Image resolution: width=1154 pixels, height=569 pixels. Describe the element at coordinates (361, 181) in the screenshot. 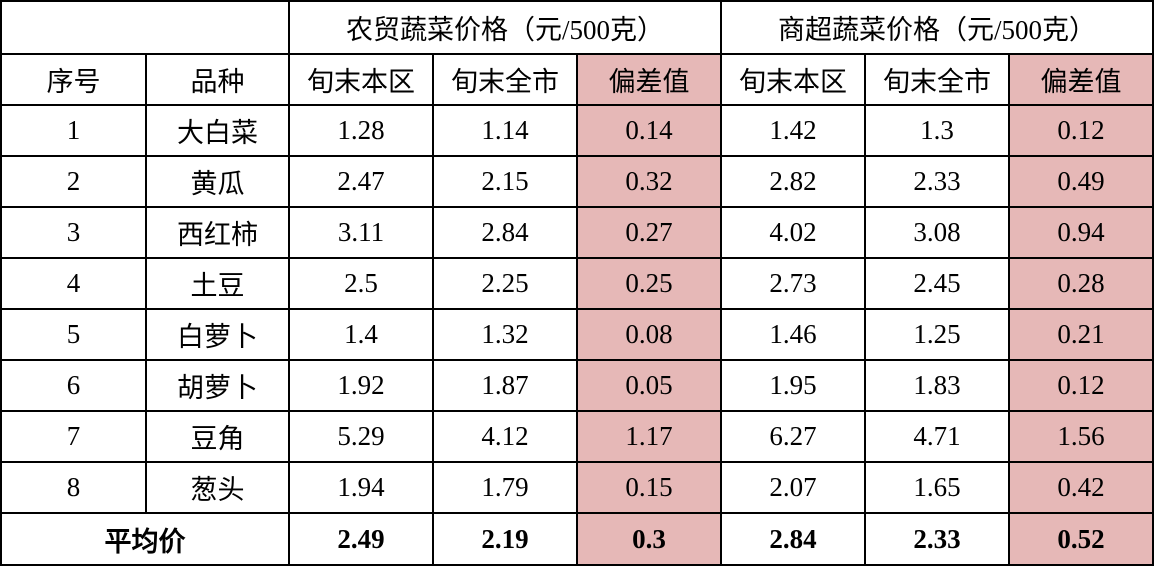

I see `value-cell: 2.47` at that location.